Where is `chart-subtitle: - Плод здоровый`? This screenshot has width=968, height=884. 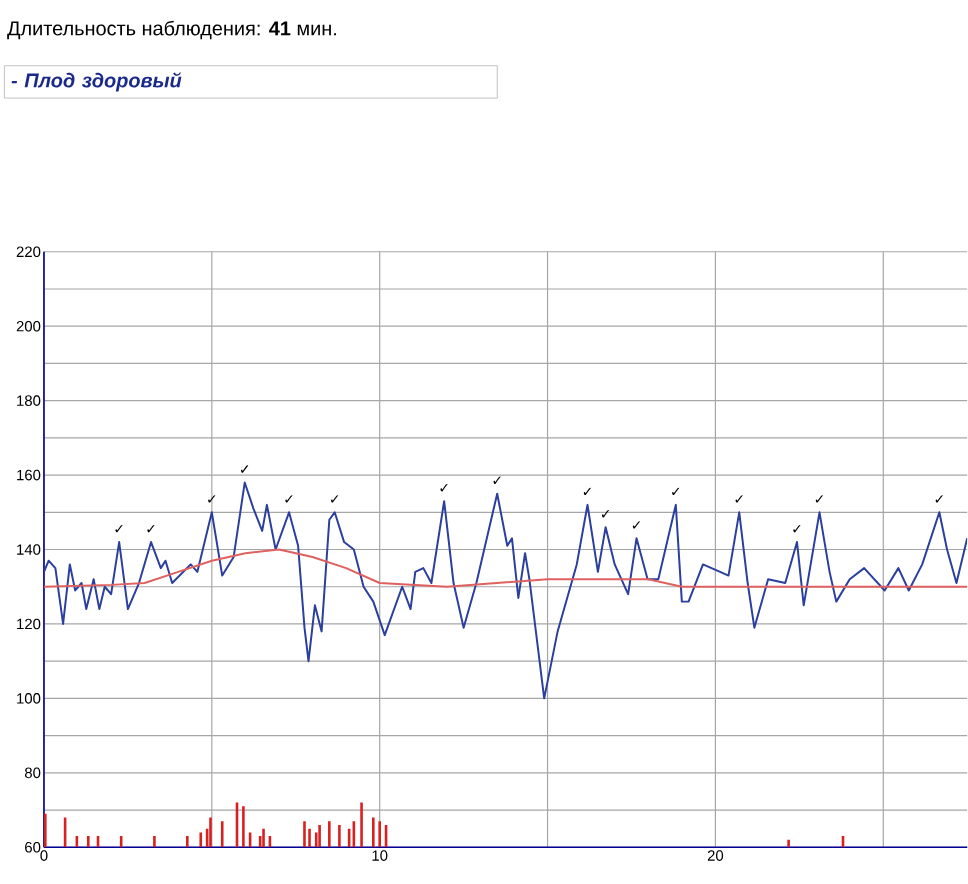 chart-subtitle: - Плод здоровый is located at coordinates (96, 82).